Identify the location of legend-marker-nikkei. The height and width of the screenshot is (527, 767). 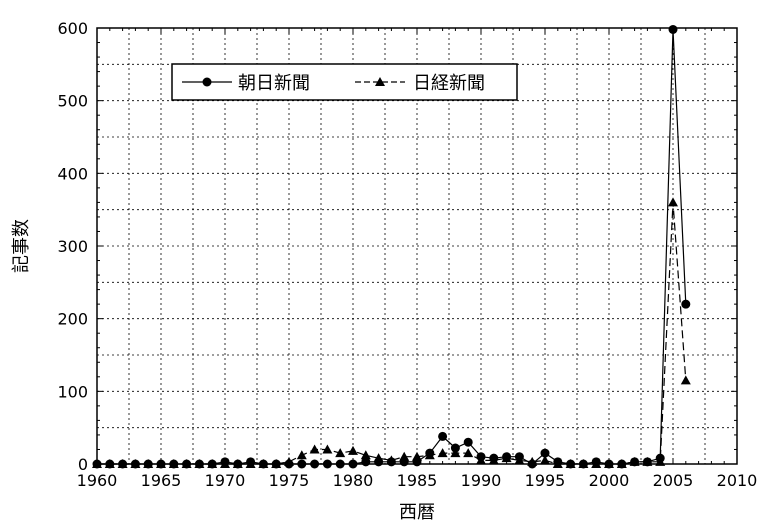
(380, 81).